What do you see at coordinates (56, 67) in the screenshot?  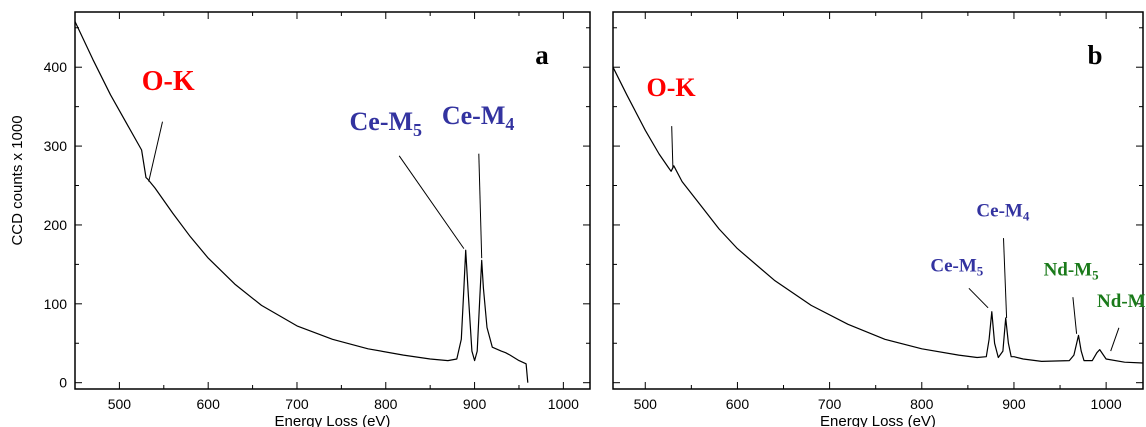 I see `y-tick-label: 400` at bounding box center [56, 67].